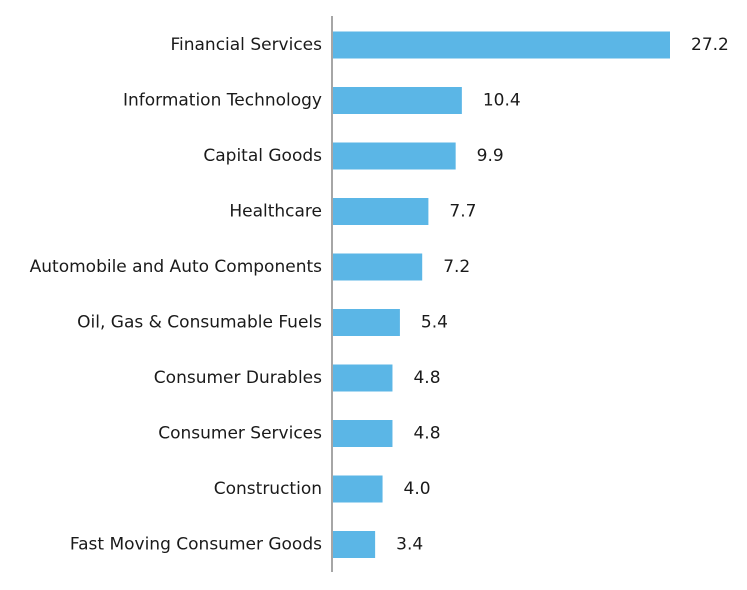  Describe the element at coordinates (262, 156) in the screenshot. I see `category-label-capital-goods: Capital Goods` at that location.